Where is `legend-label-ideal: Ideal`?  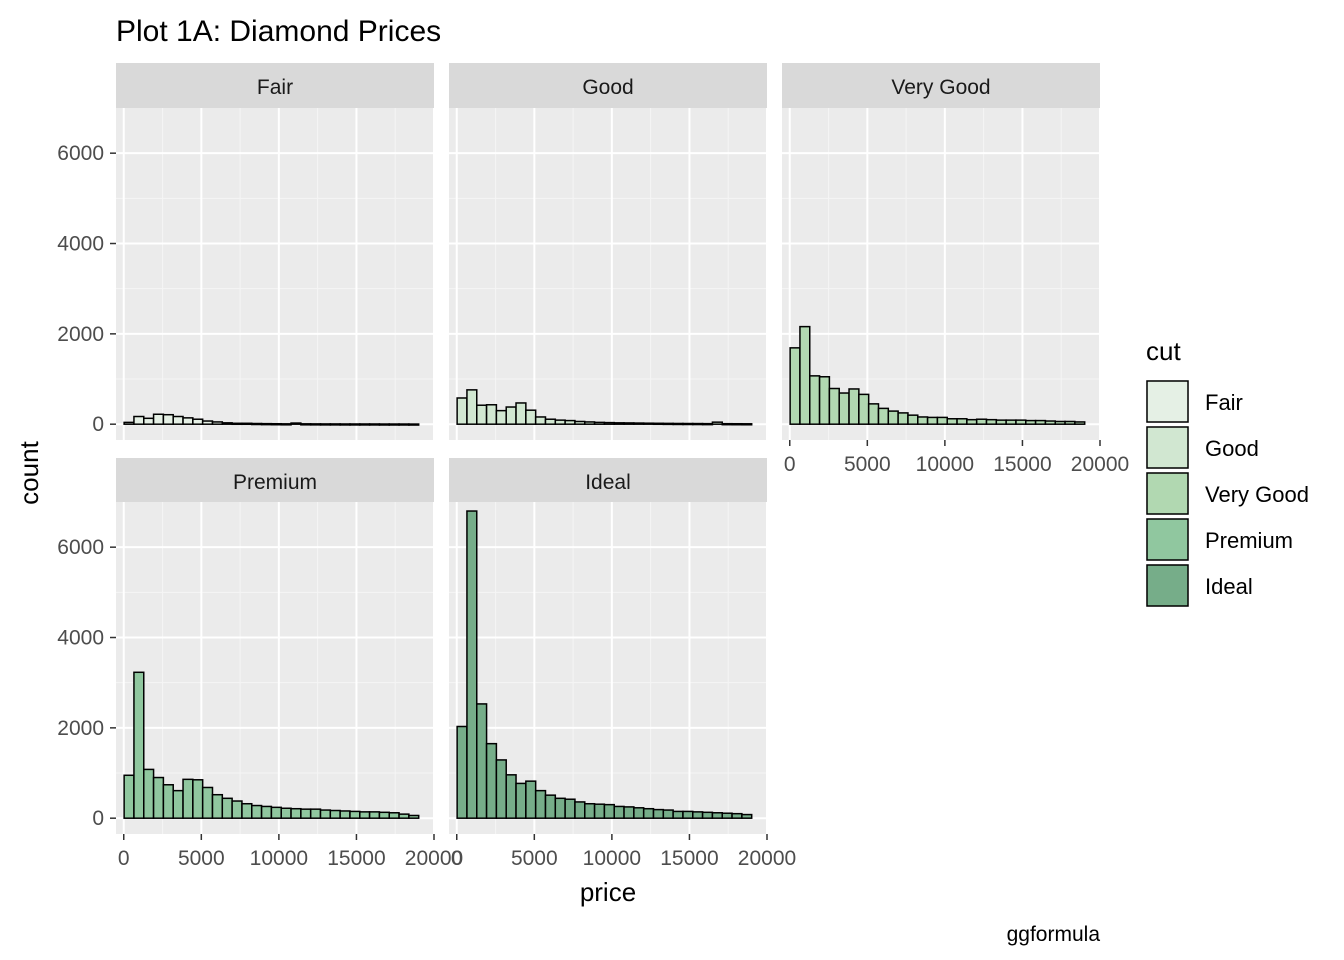 legend-label-ideal: Ideal is located at coordinates (1229, 586).